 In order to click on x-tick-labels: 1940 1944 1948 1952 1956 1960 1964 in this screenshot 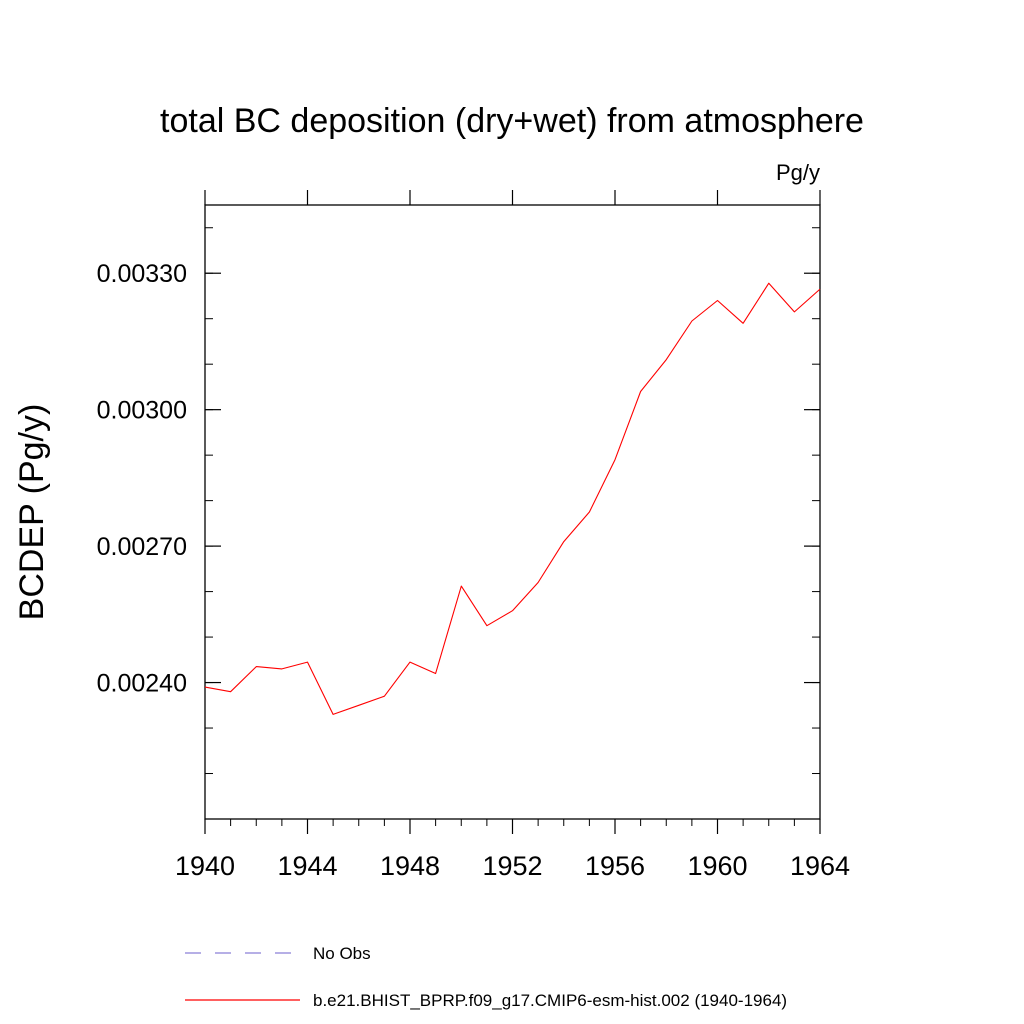, I will do `click(512, 866)`.